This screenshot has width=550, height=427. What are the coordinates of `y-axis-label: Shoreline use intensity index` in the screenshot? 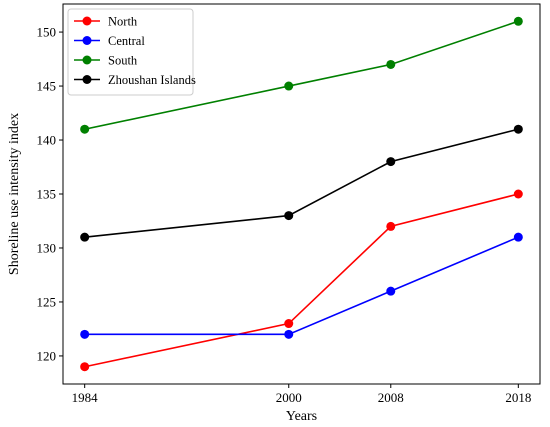 It's located at (14, 194).